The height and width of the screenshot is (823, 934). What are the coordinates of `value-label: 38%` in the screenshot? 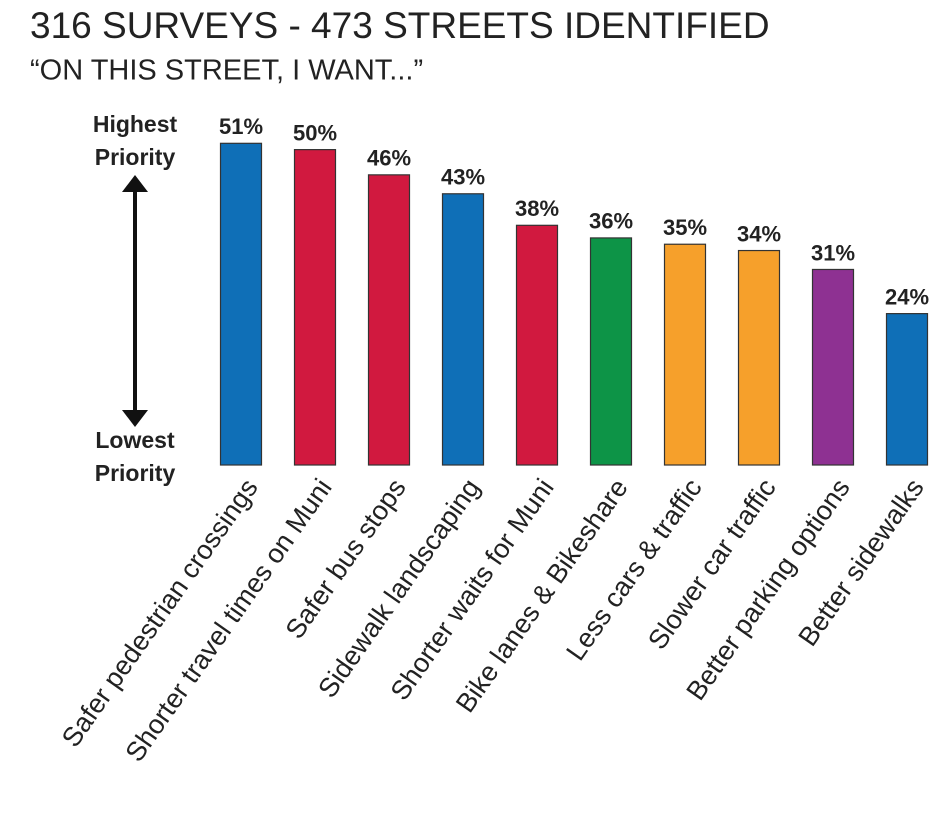 It's located at (537, 208).